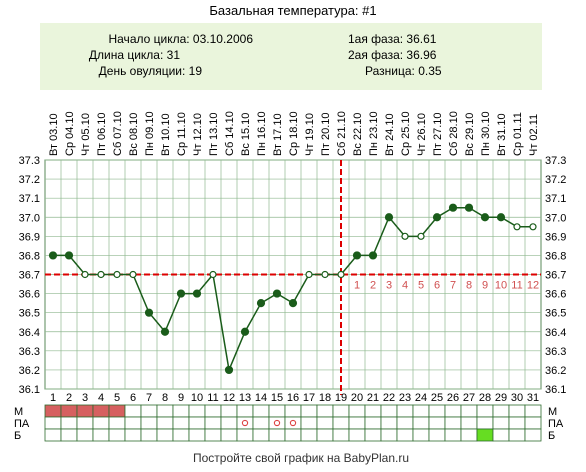 This screenshot has width=586, height=472. Describe the element at coordinates (29, 180) in the screenshot. I see `y-tick-label-left: 37.2` at that location.